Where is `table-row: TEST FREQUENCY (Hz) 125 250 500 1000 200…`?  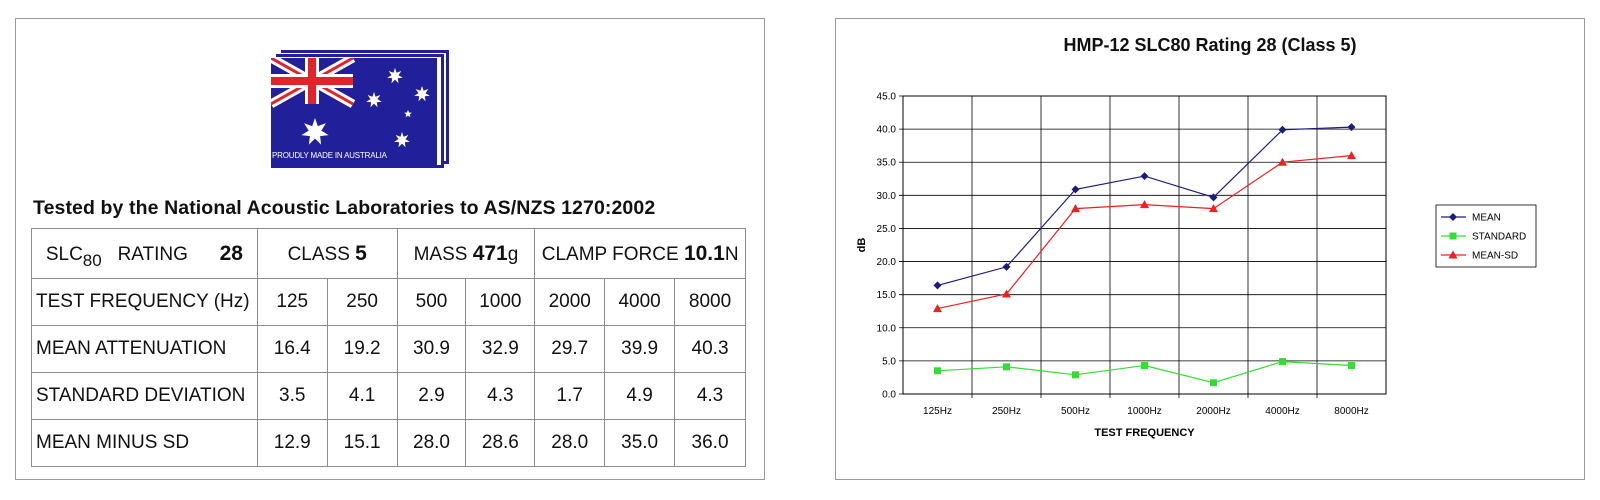
table-row: TEST FREQUENCY (Hz) 125 250 500 1000 200… is located at coordinates (388, 302).